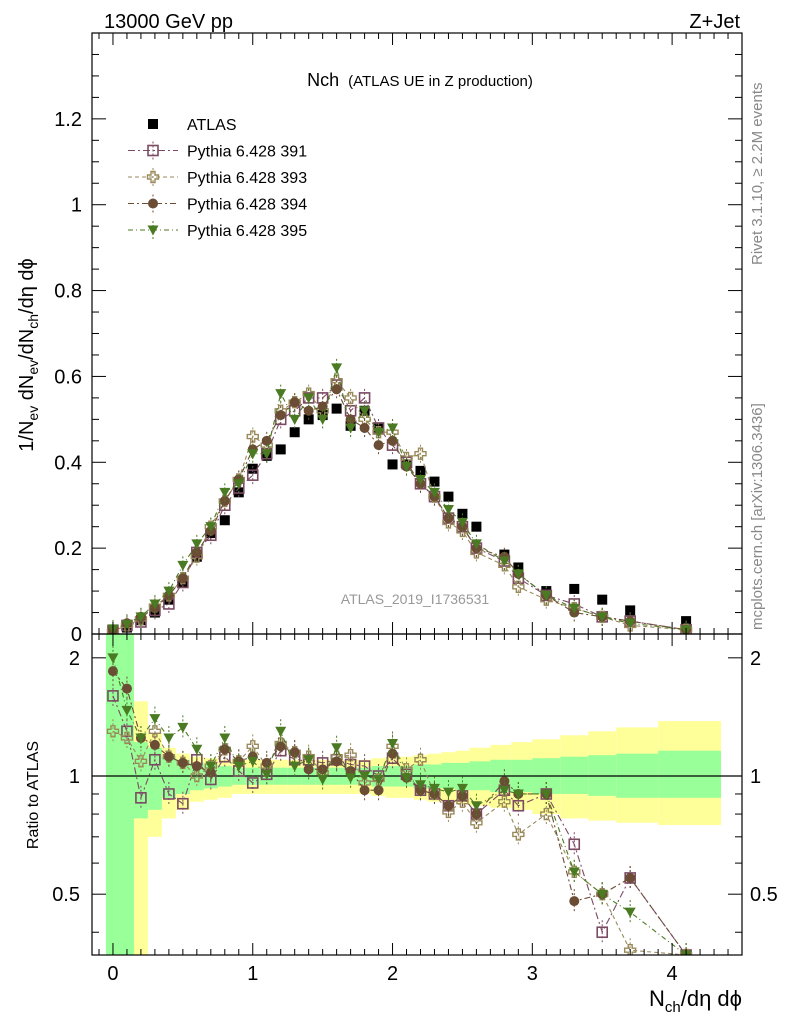  Describe the element at coordinates (27, 344) in the screenshot. I see `ylabel-part: /dN` at that location.